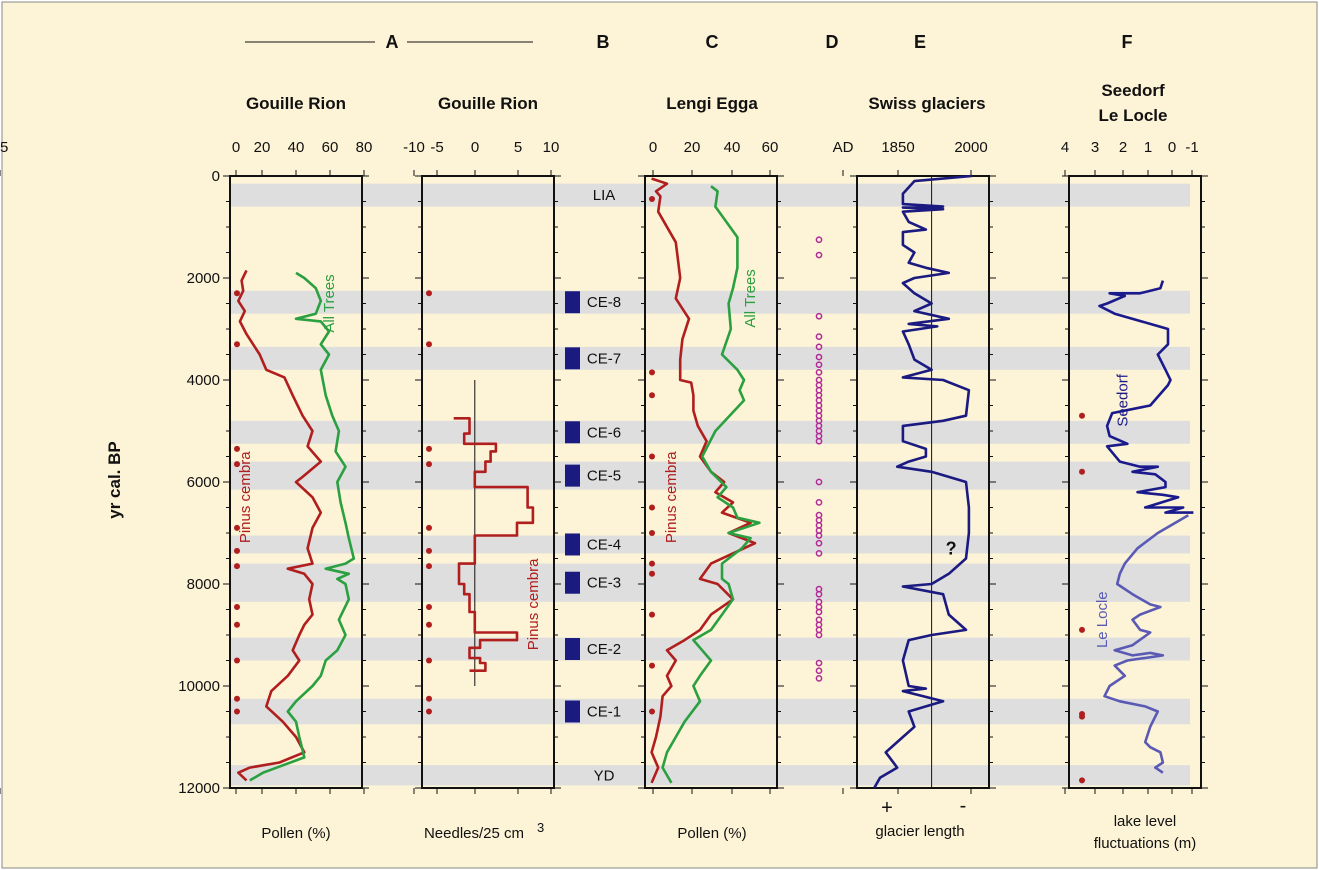  Describe the element at coordinates (540, 827) in the screenshot. I see `x-label-needles-superscript: 3` at that location.